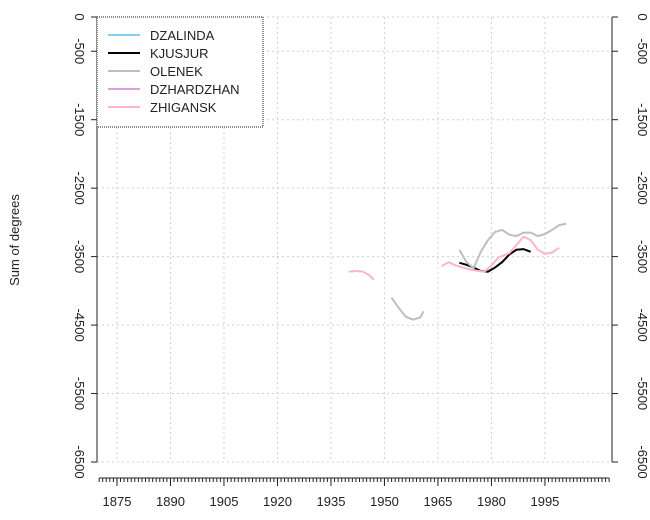 The width and height of the screenshot is (650, 520). What do you see at coordinates (491, 501) in the screenshot?
I see `x-tick-label: 1980` at bounding box center [491, 501].